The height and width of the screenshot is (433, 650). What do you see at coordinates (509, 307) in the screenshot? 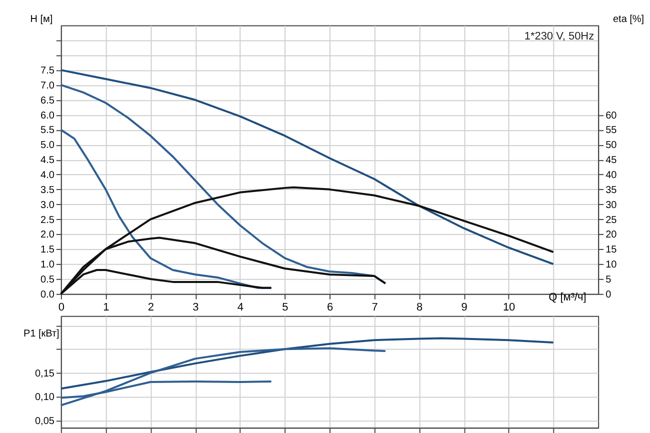
I see `x-tick-label: 10` at bounding box center [509, 307].